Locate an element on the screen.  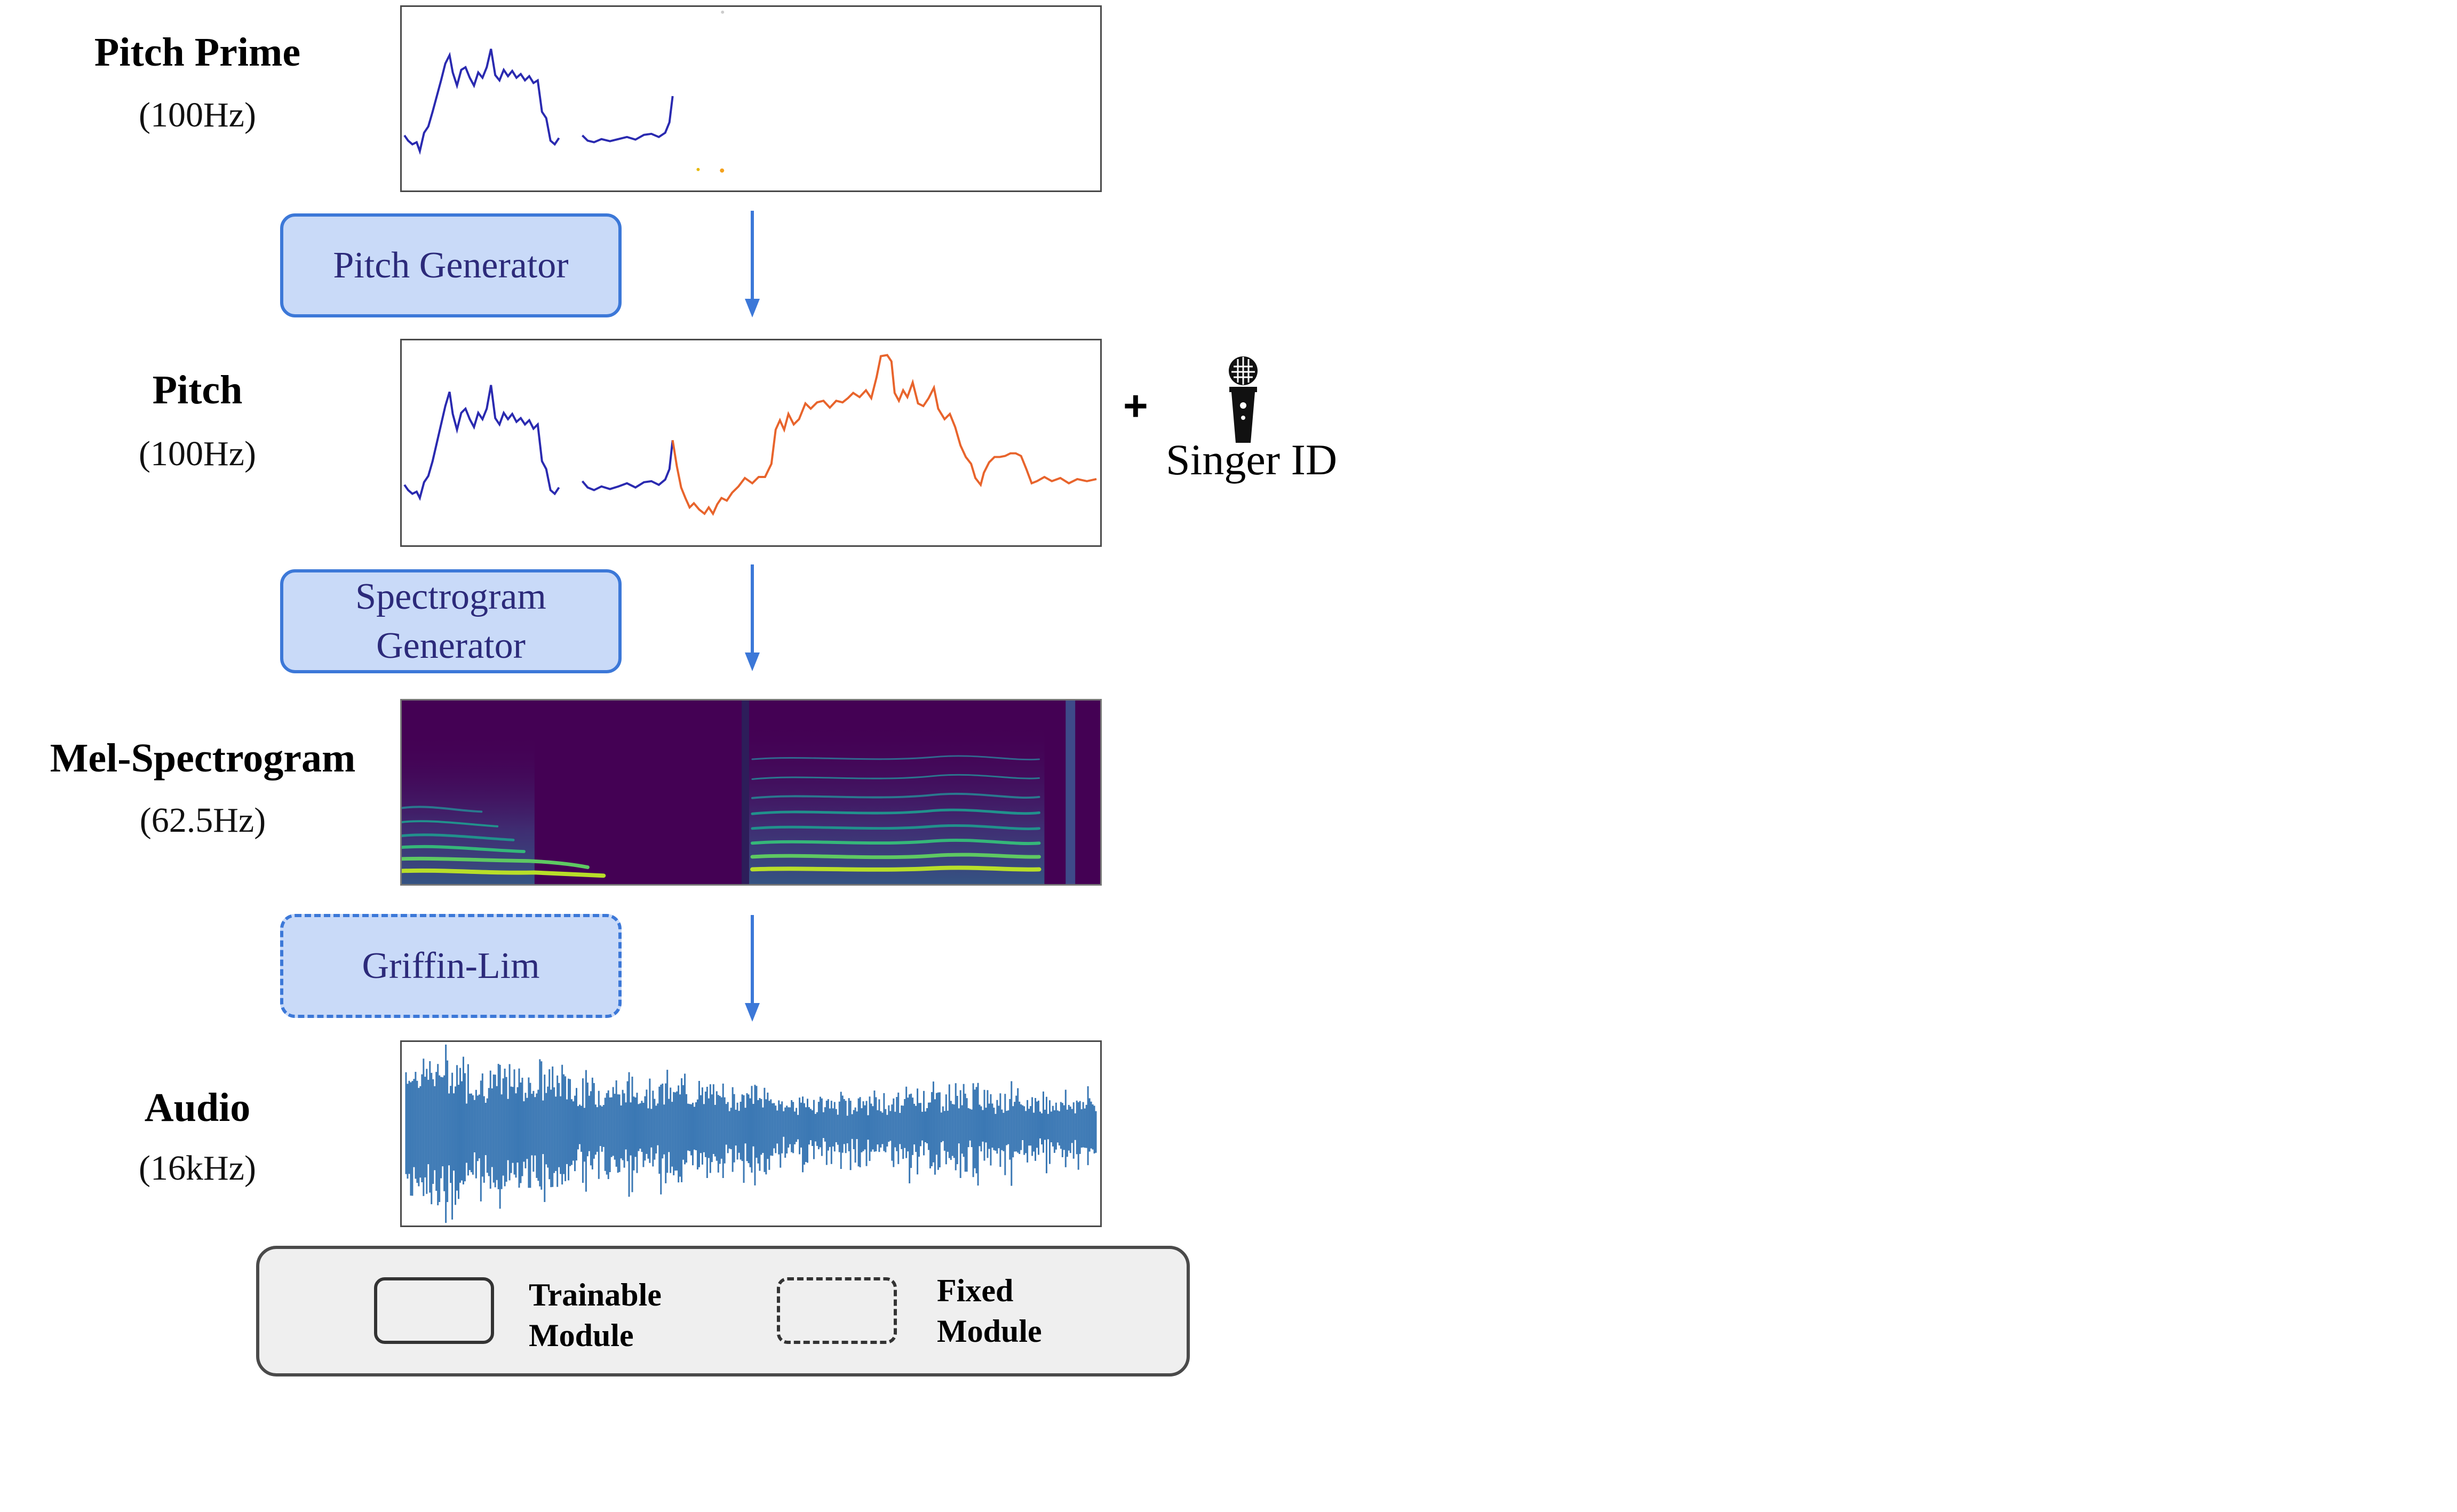
spectrogram-generator-label-line1: Spectrogram is located at coordinates (450, 597).